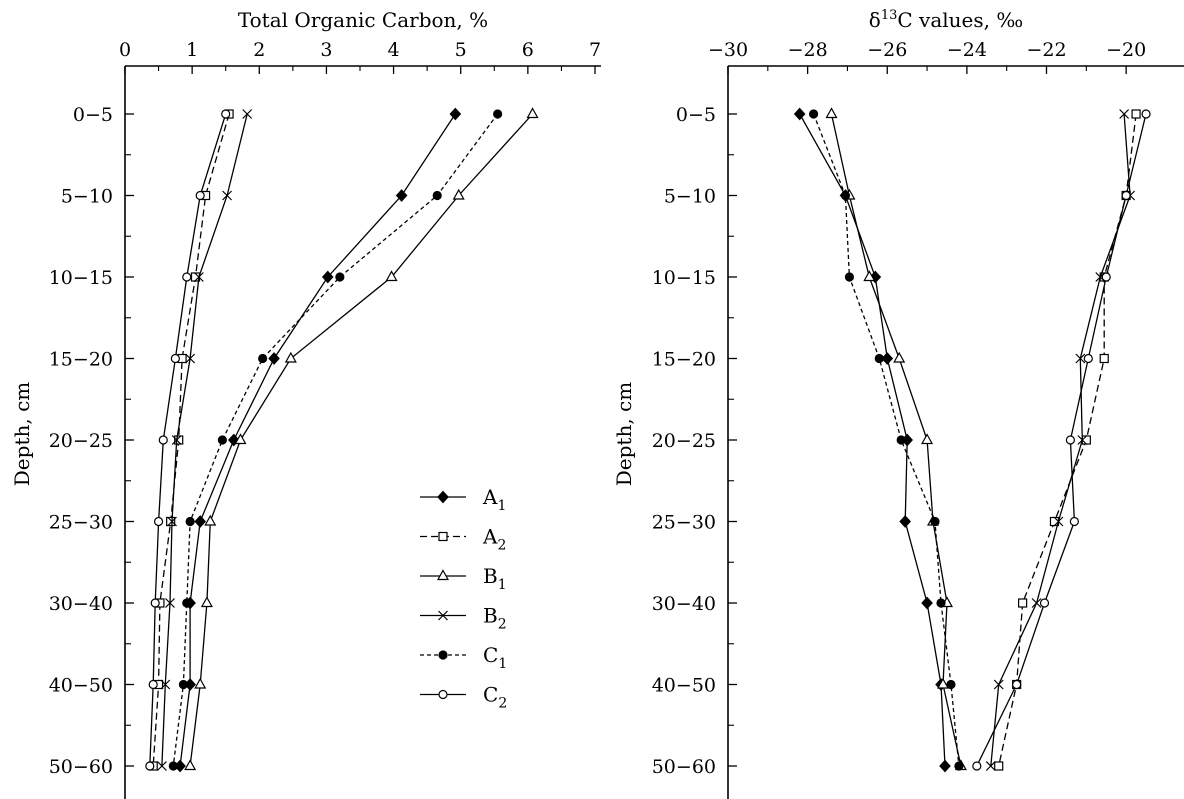 Image resolution: width=1184 pixels, height=799 pixels. What do you see at coordinates (887, 50) in the screenshot?
I see `x-tick-label: −26` at bounding box center [887, 50].